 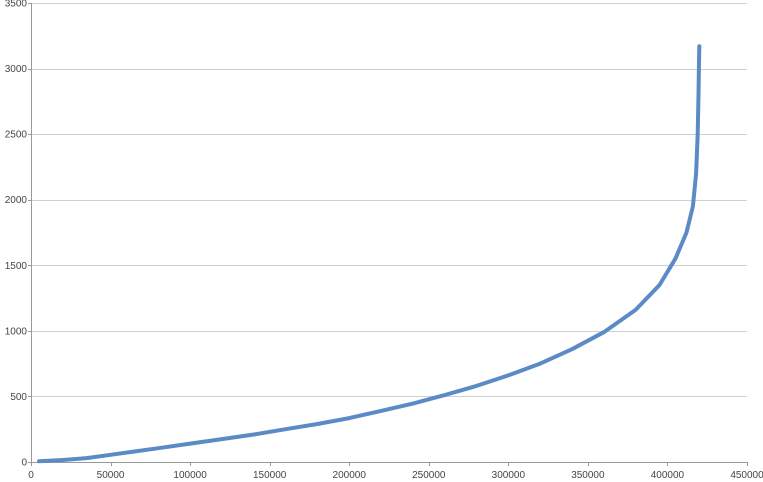 What do you see at coordinates (16, 331) in the screenshot?
I see `y-tick-label: 1000` at bounding box center [16, 331].